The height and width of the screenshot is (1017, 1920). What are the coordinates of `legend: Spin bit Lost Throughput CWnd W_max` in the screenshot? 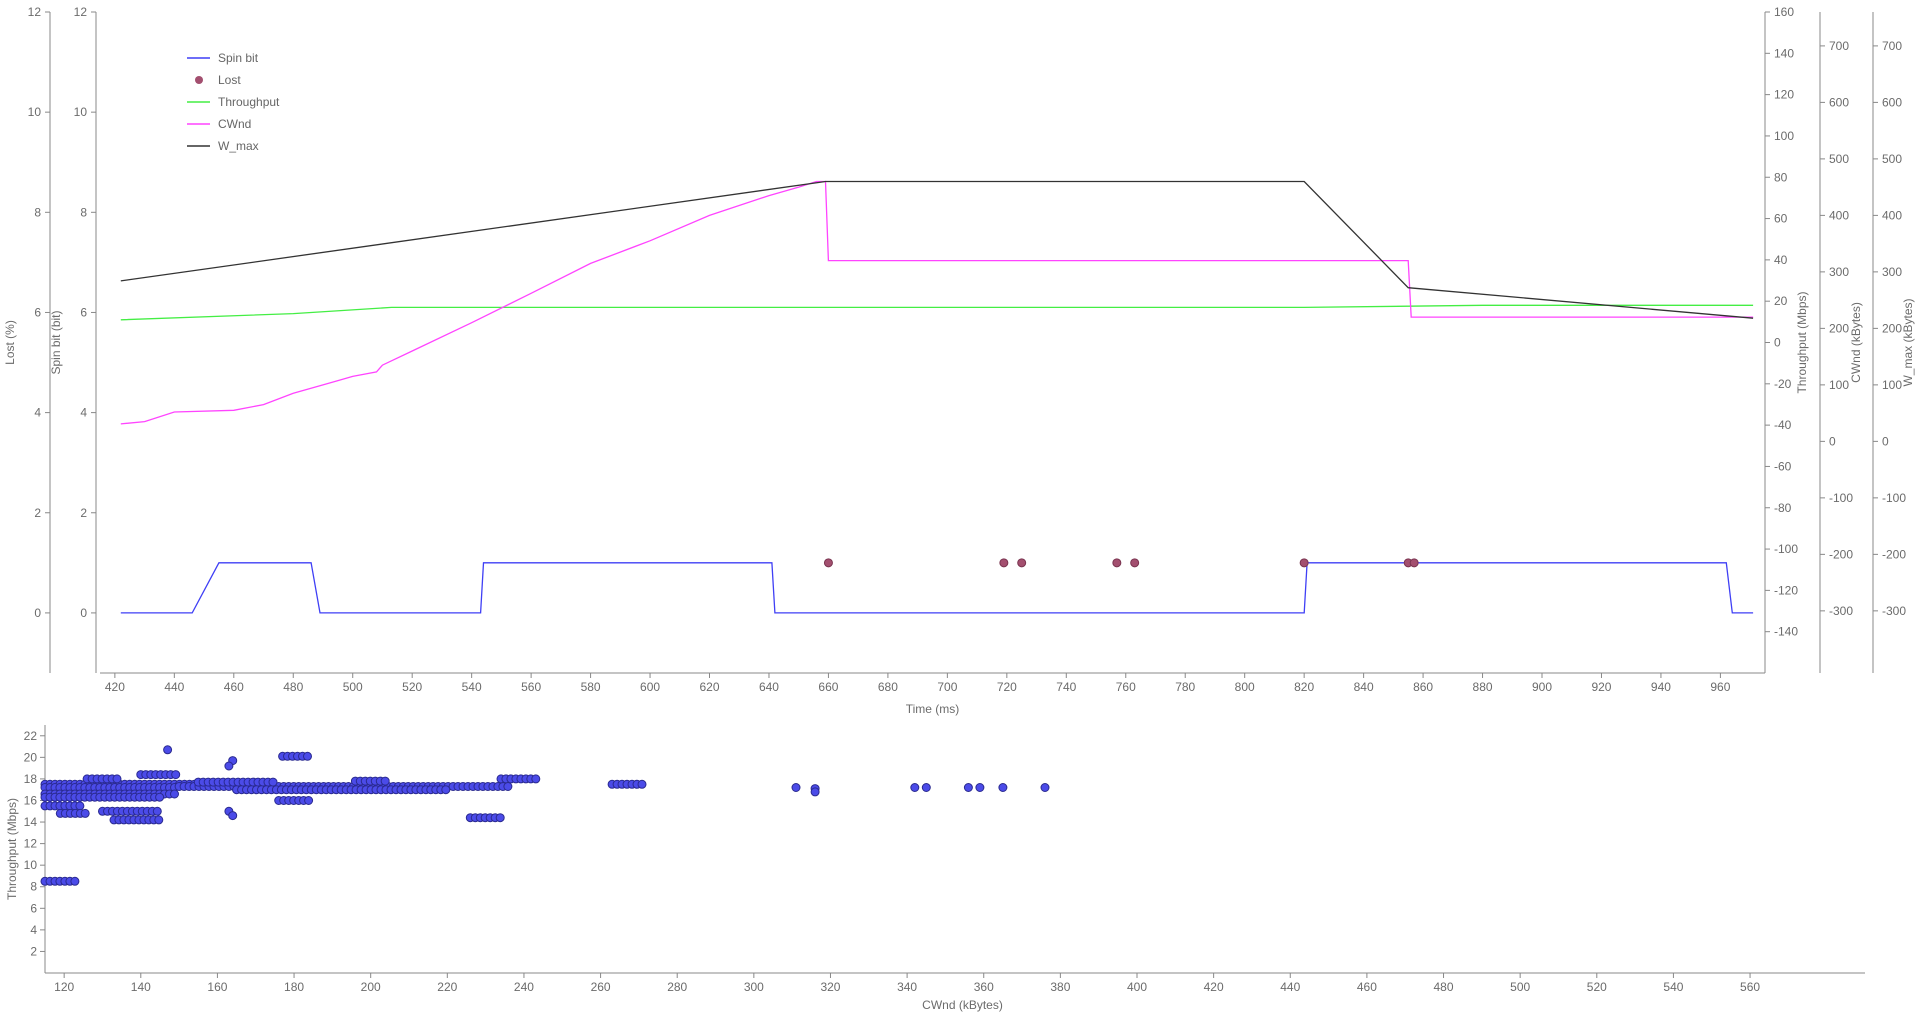 It's located at (233, 102).